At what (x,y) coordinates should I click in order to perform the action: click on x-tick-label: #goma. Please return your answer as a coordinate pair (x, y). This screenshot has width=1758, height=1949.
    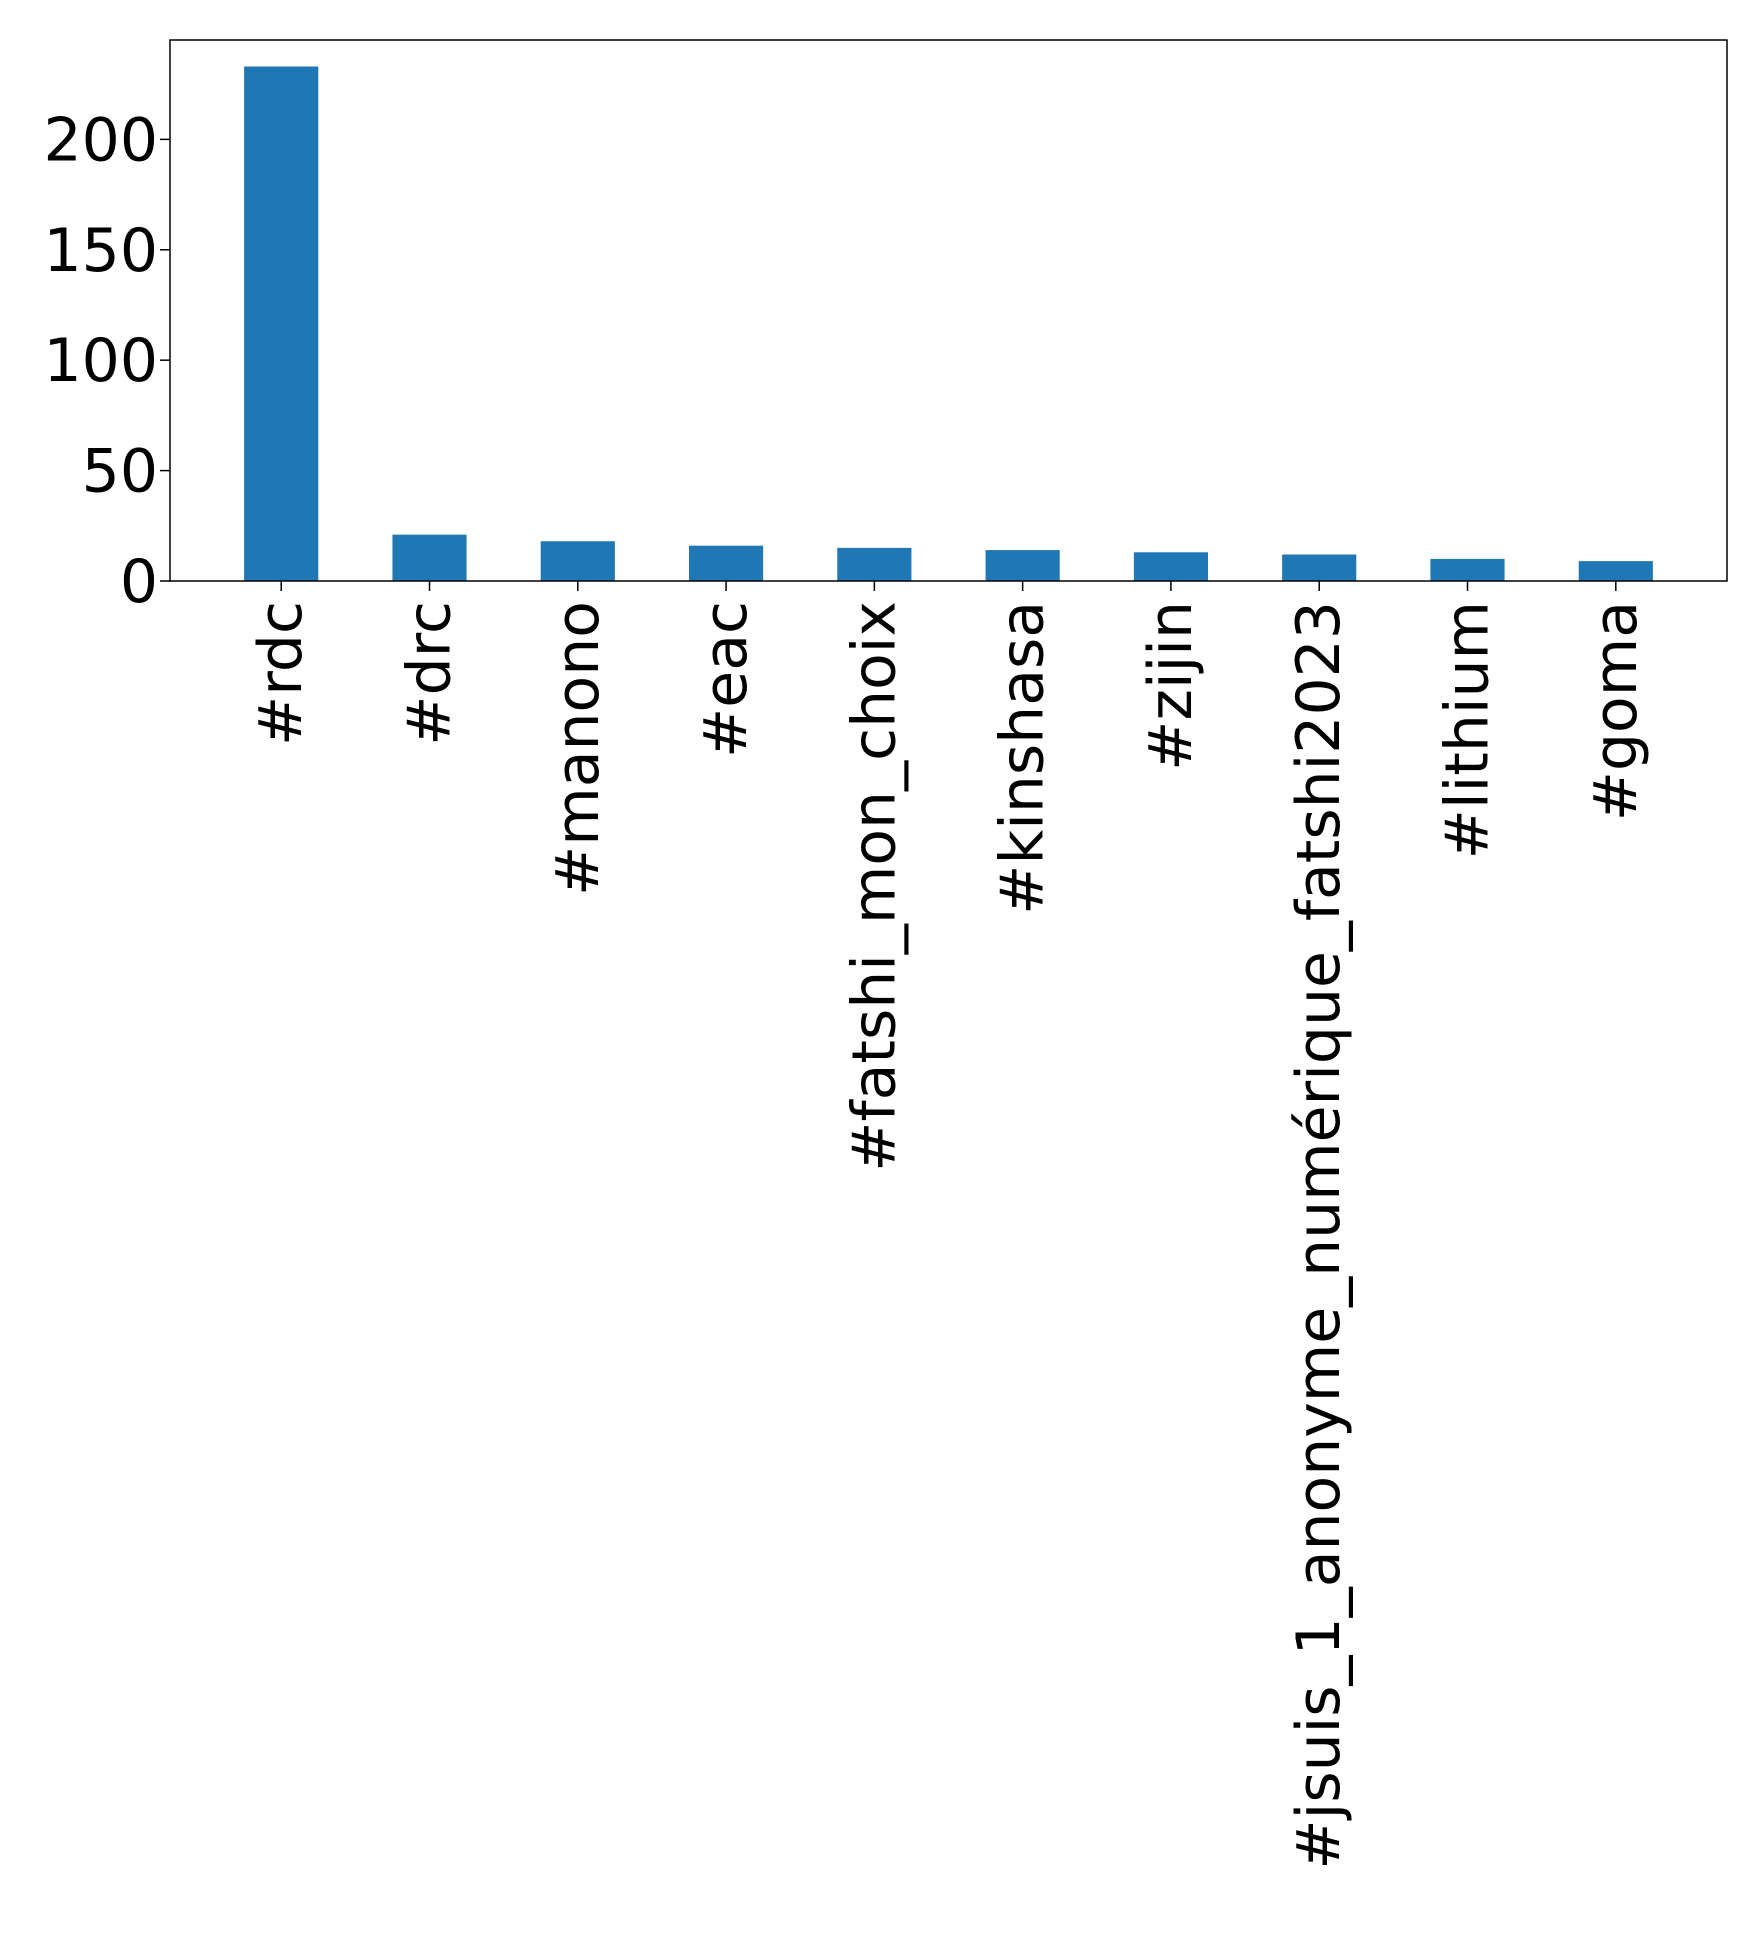
    Looking at the image, I should click on (1616, 711).